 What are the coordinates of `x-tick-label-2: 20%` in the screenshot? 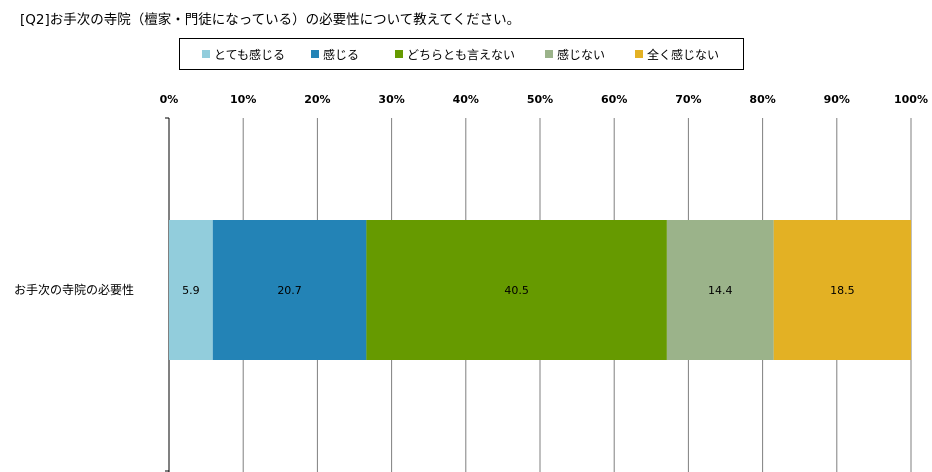 It's located at (317, 99).